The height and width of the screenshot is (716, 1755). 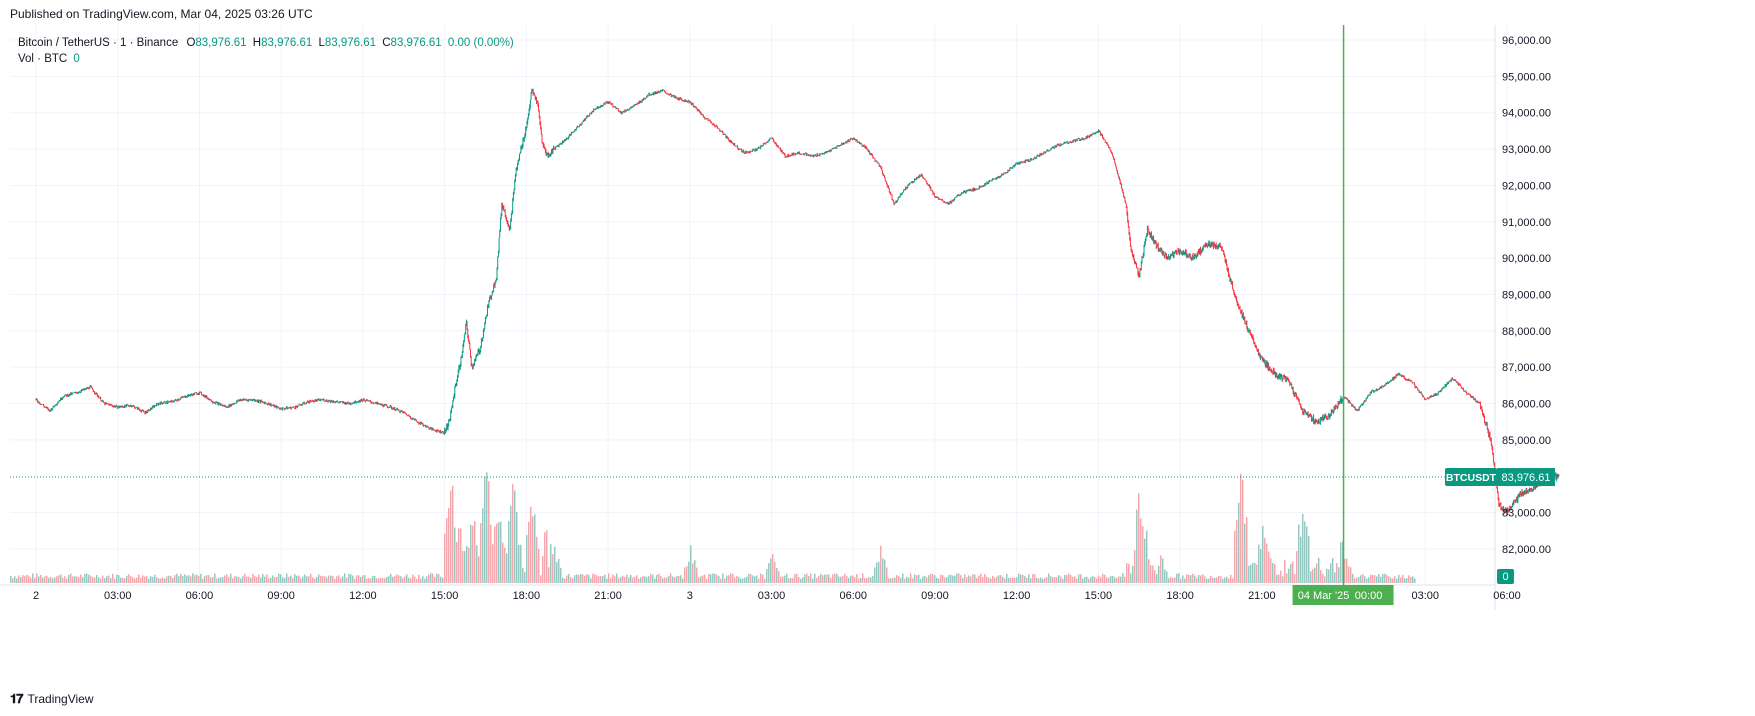 I want to click on legend-vol-label: Vol · BTC, so click(x=43, y=59).